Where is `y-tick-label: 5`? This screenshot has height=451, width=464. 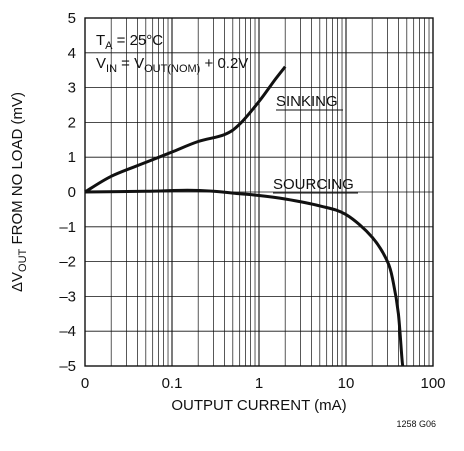 y-tick-label: 5 is located at coordinates (72, 18).